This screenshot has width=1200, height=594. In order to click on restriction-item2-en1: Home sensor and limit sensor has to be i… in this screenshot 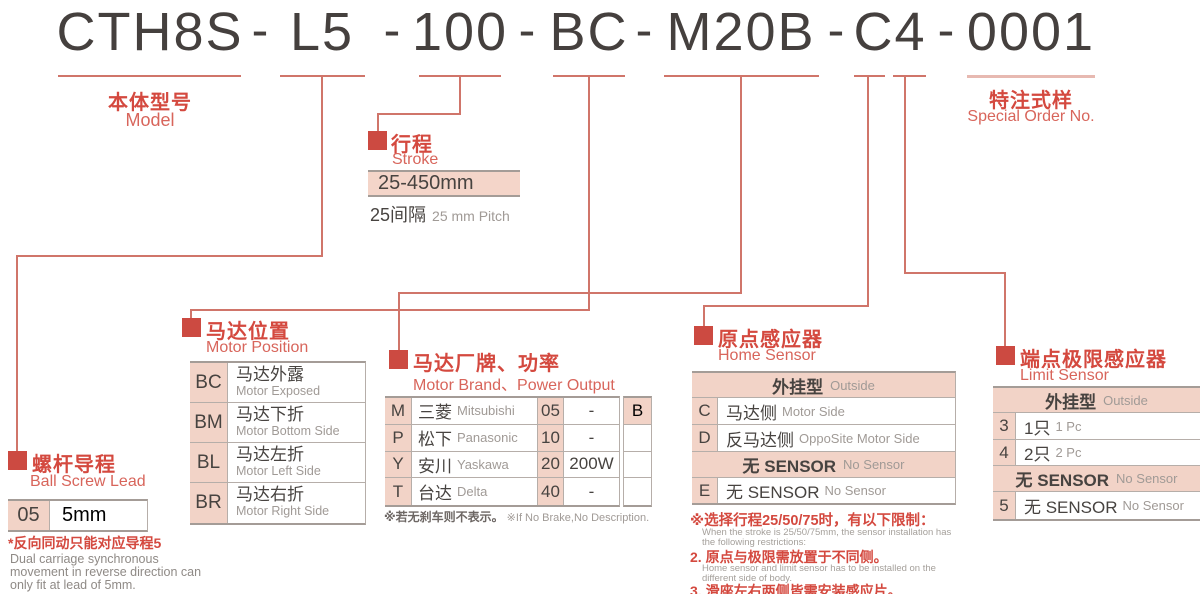, I will do `click(819, 568)`.